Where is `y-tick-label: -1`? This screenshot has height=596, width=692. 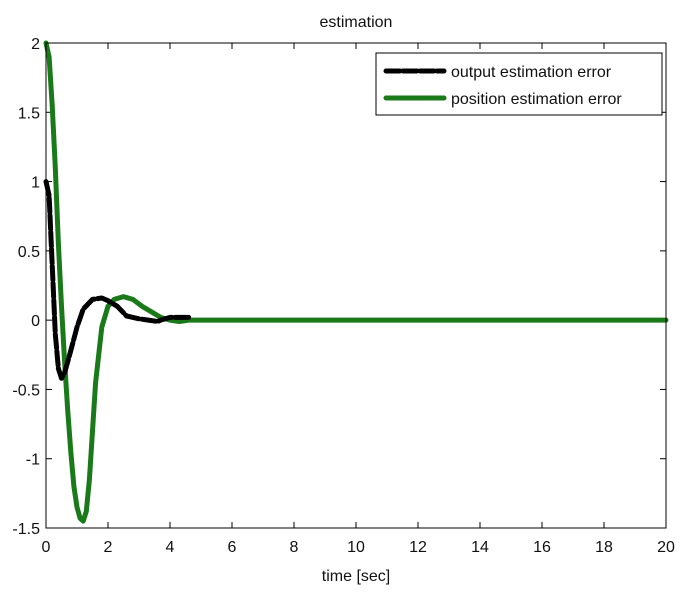
y-tick-label: -1 is located at coordinates (33, 460).